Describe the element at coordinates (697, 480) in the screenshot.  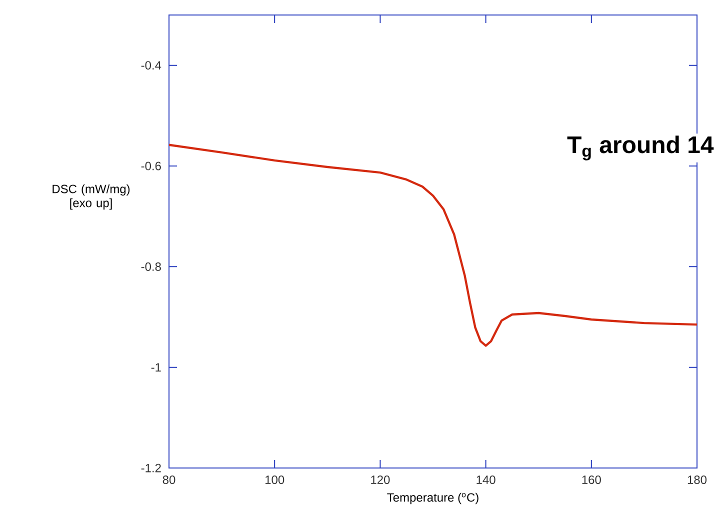
I see `x-tick-label: 180` at that location.